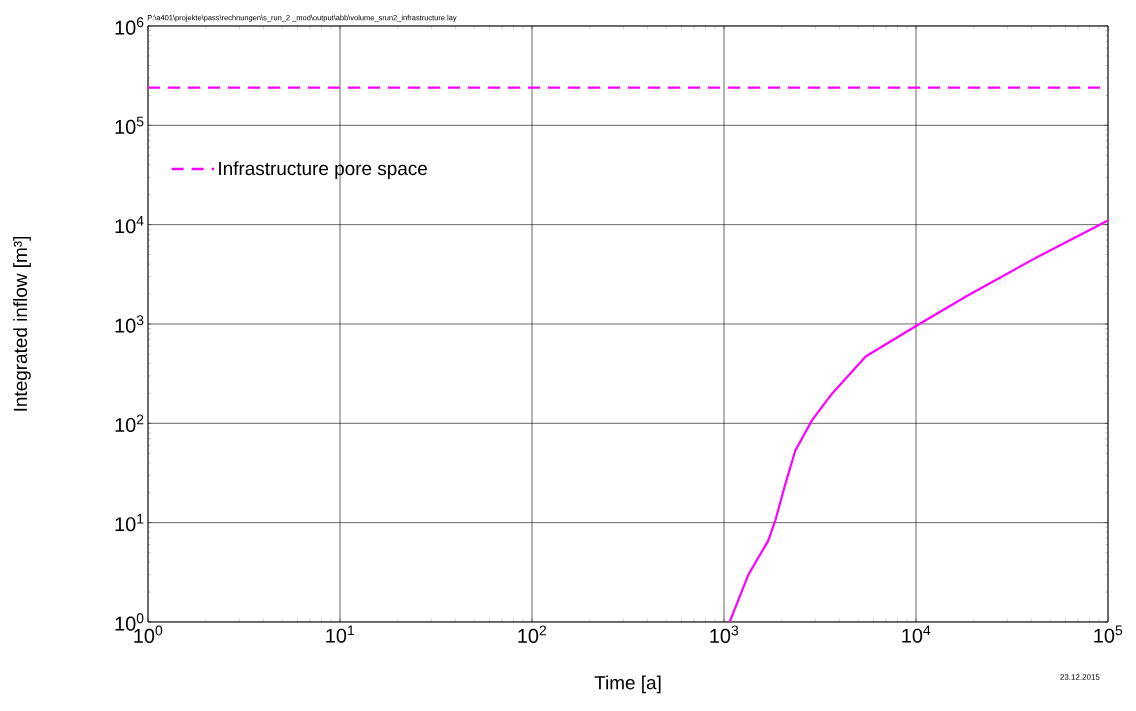  I want to click on y-tick-label: 10$^{4}$, so click(129, 225).